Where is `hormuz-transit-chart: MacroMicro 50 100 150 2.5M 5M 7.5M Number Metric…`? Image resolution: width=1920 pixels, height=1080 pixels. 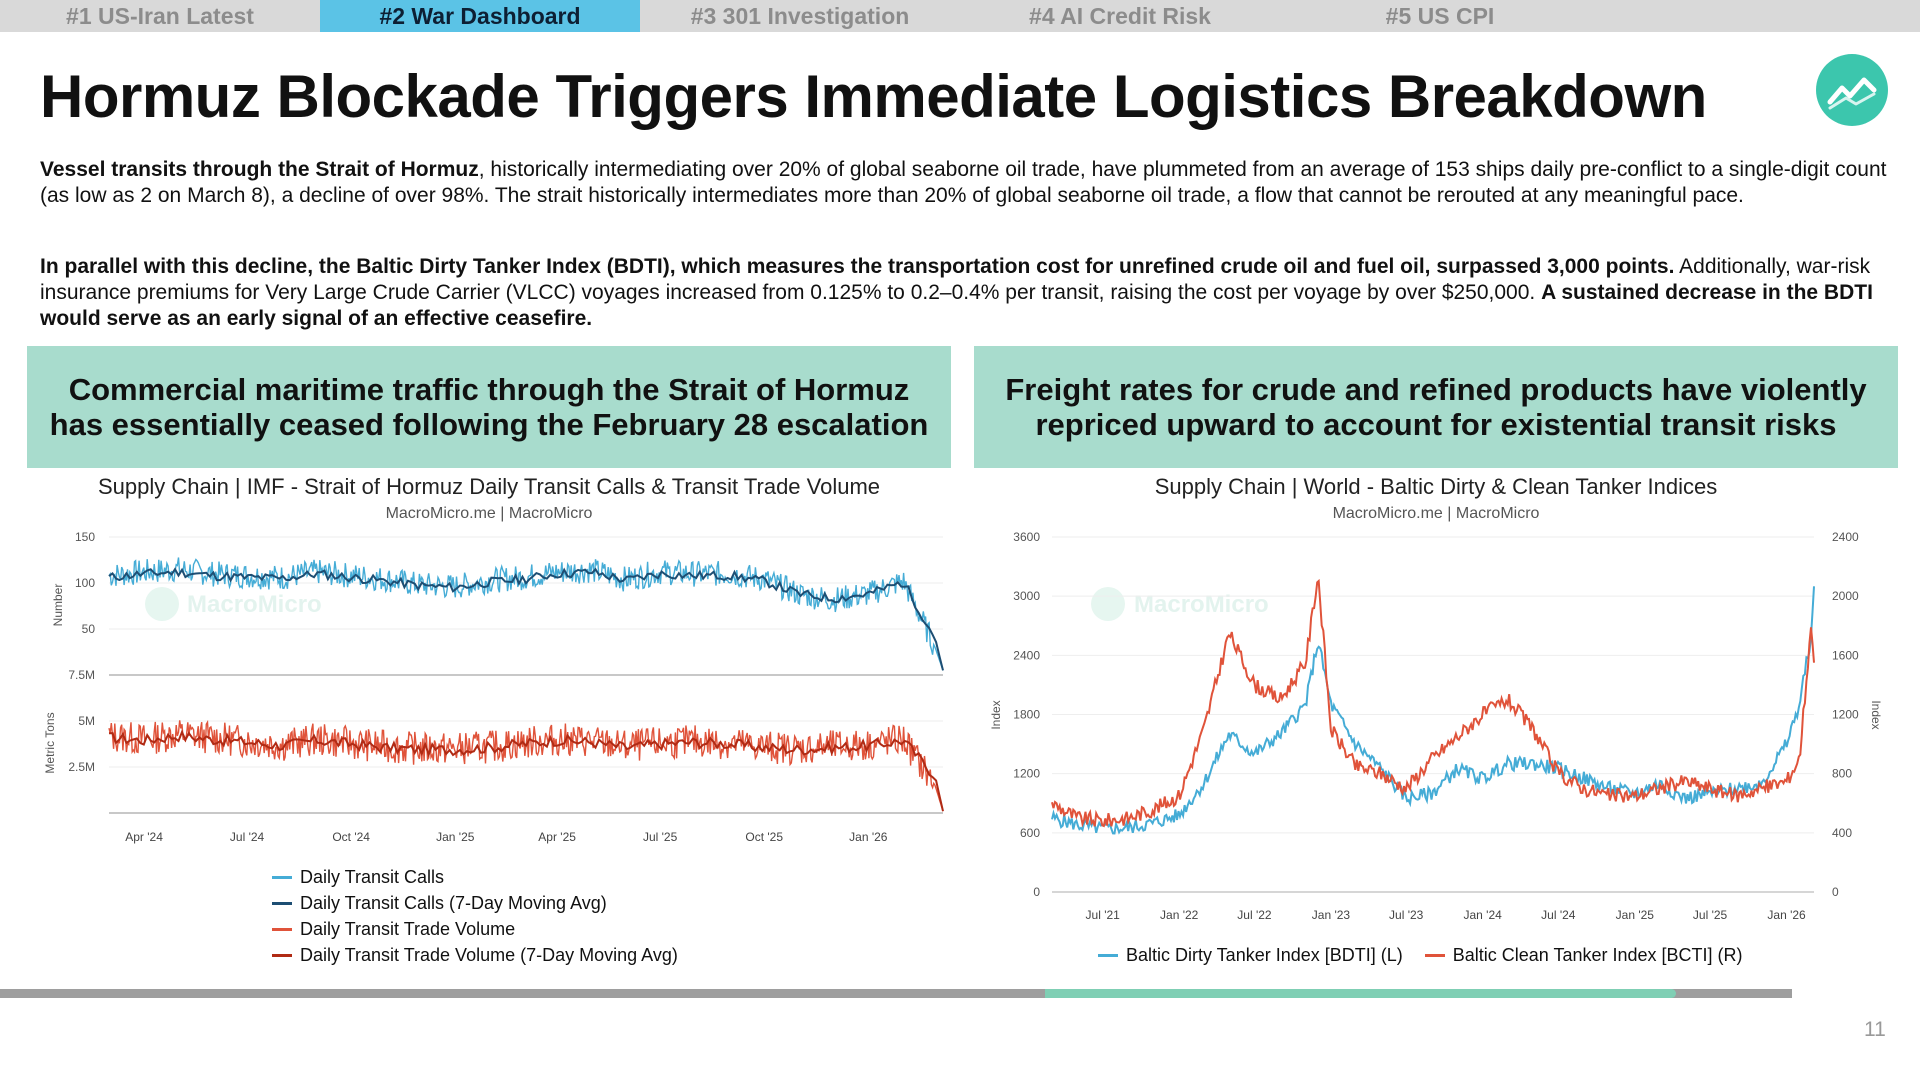
hormuz-transit-chart: MacroMicro 50 100 150 2.5M 5M 7.5M Number Metric… is located at coordinates (493, 687).